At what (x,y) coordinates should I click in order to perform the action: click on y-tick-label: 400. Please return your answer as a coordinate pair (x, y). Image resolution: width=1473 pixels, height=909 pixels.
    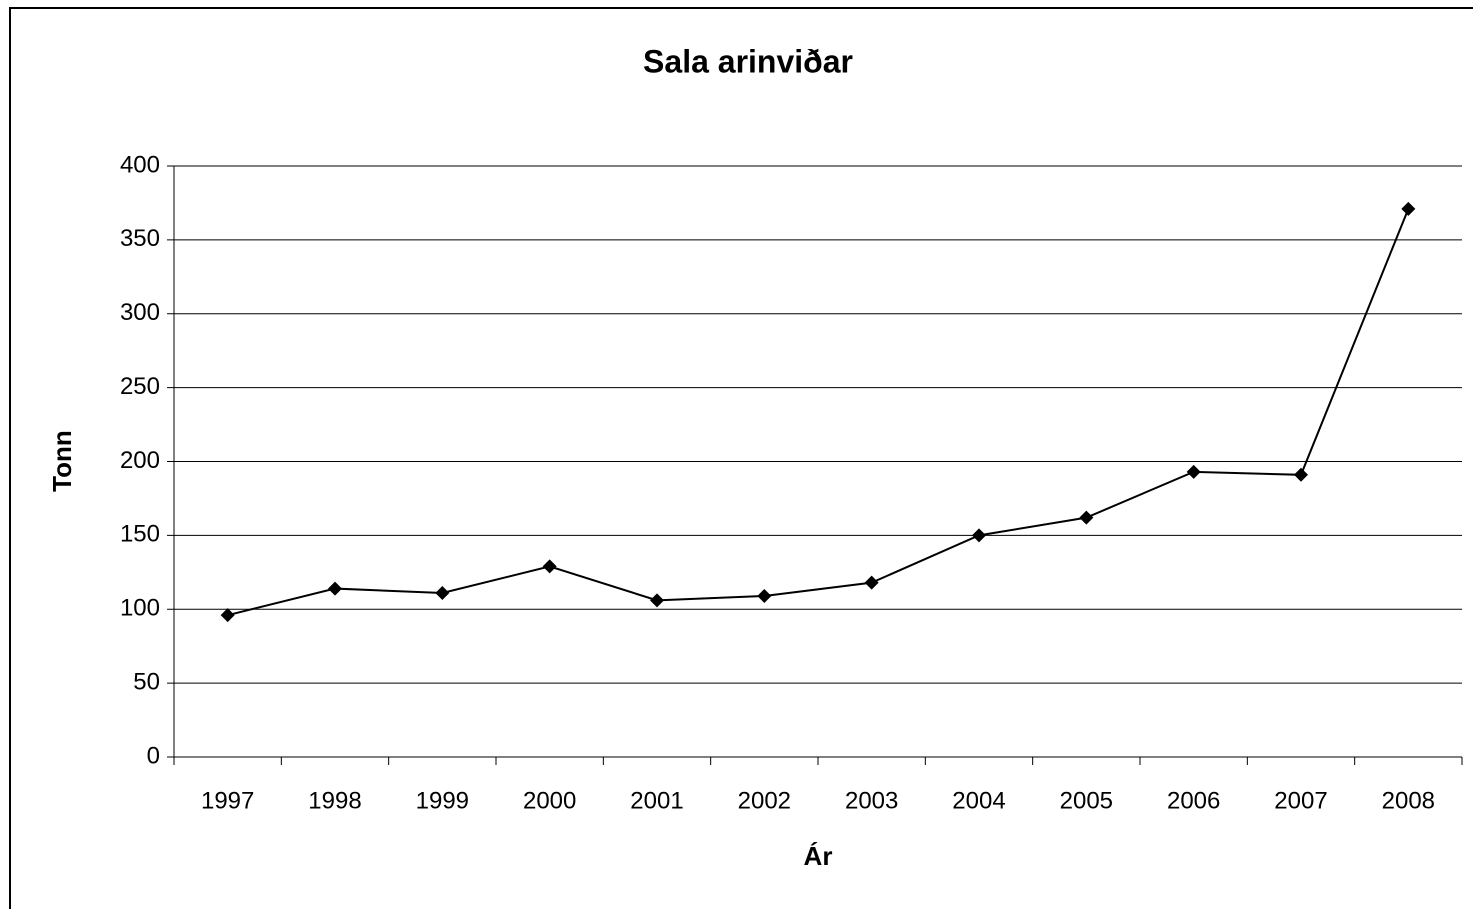
    Looking at the image, I should click on (140, 164).